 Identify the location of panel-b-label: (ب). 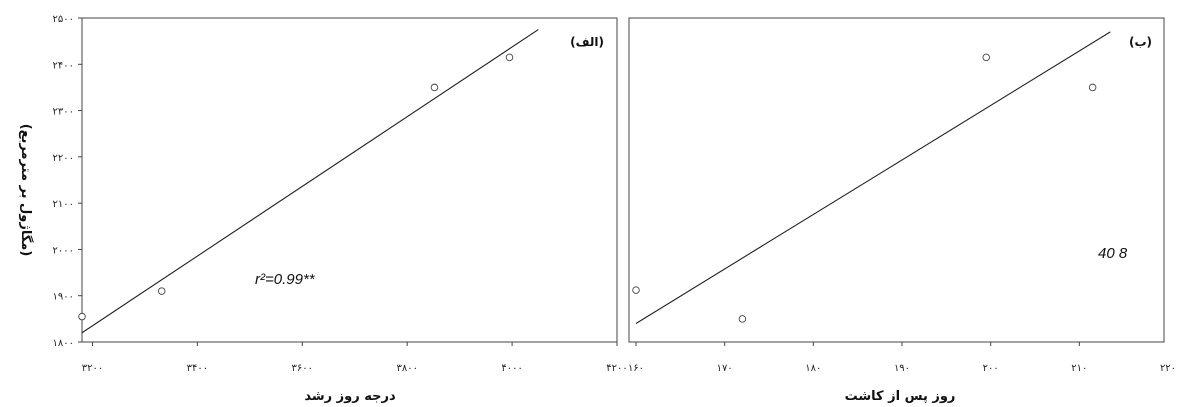
(1140, 42).